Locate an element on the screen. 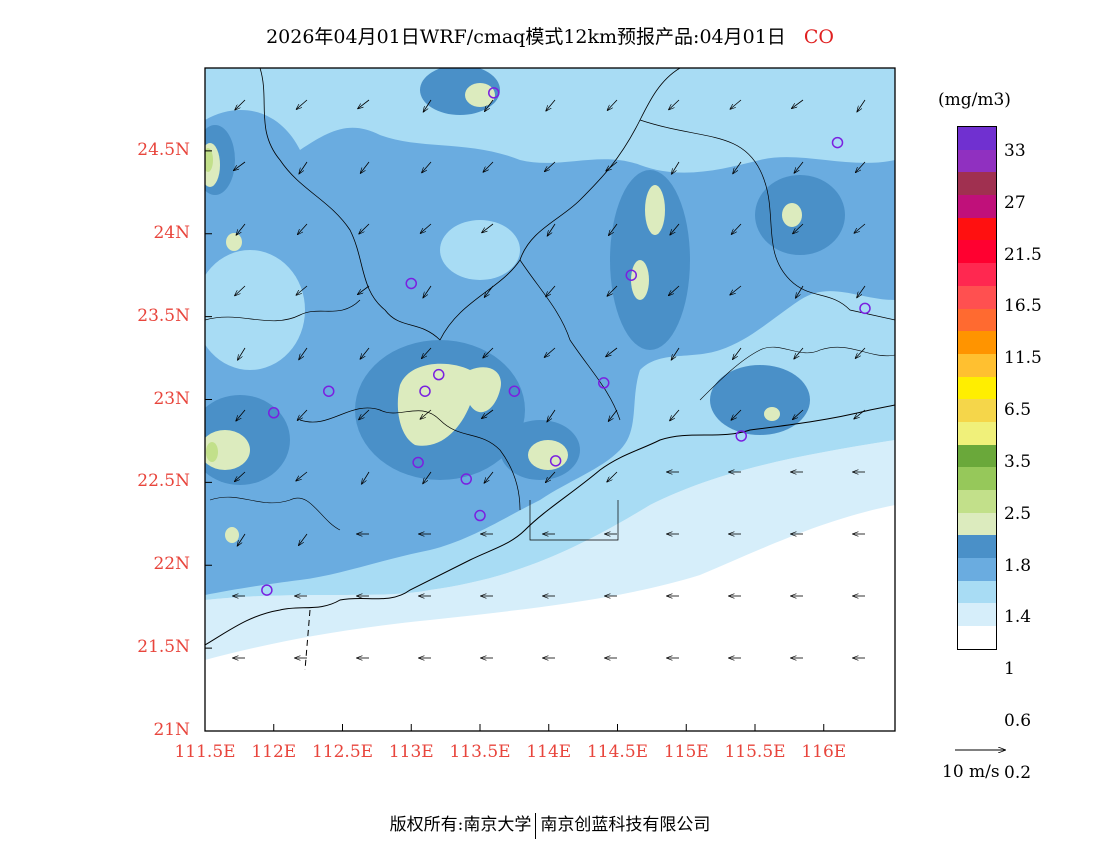 Image resolution: width=1100 pixels, height=850 pixels. lon-label: 115E is located at coordinates (686, 752).